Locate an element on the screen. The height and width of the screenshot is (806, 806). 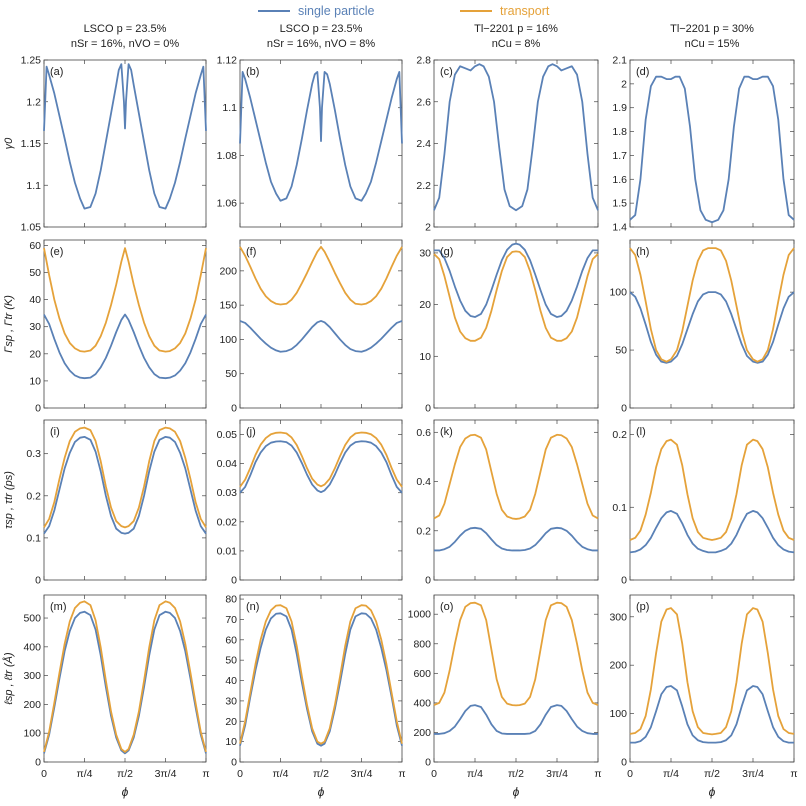
panel-o: 0 200 400 600 800 1000 0 π/4 π/2 3π/4 π (o) is located at coordinates (505, 687).